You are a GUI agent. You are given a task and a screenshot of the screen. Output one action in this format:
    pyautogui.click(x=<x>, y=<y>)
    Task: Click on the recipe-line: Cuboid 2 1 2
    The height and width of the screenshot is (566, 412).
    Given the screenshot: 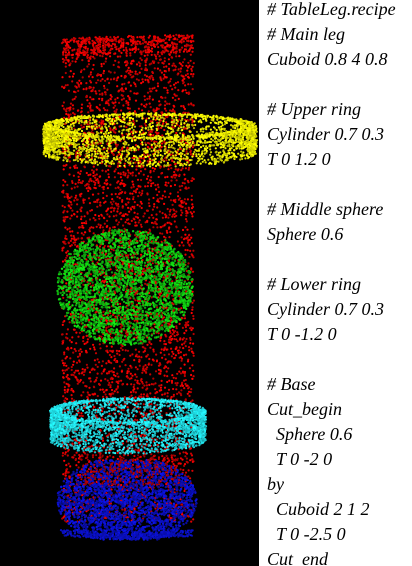 What is the action you would take?
    pyautogui.click(x=318, y=509)
    